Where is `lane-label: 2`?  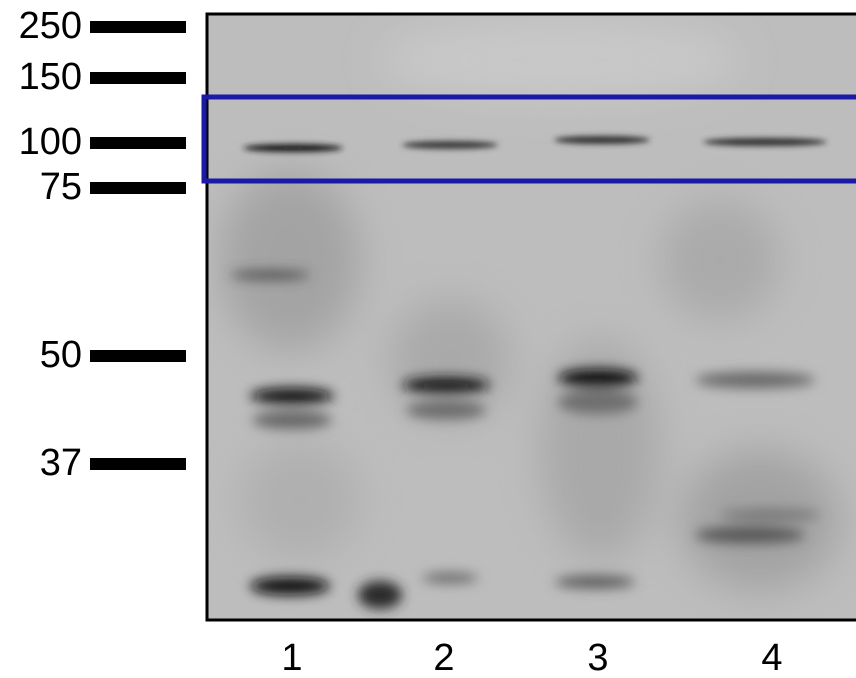 lane-label: 2 is located at coordinates (443, 657).